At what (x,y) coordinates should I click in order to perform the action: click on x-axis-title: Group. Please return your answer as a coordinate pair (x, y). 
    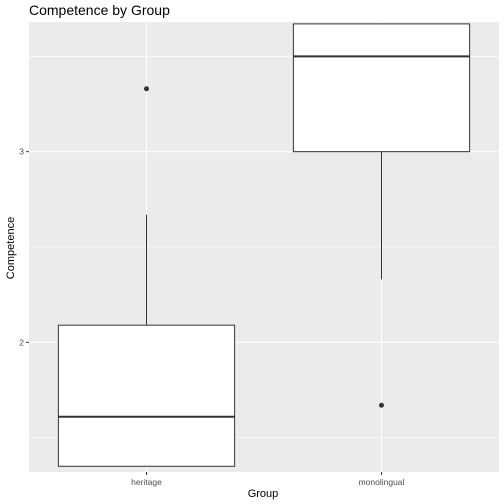
    Looking at the image, I should click on (263, 494).